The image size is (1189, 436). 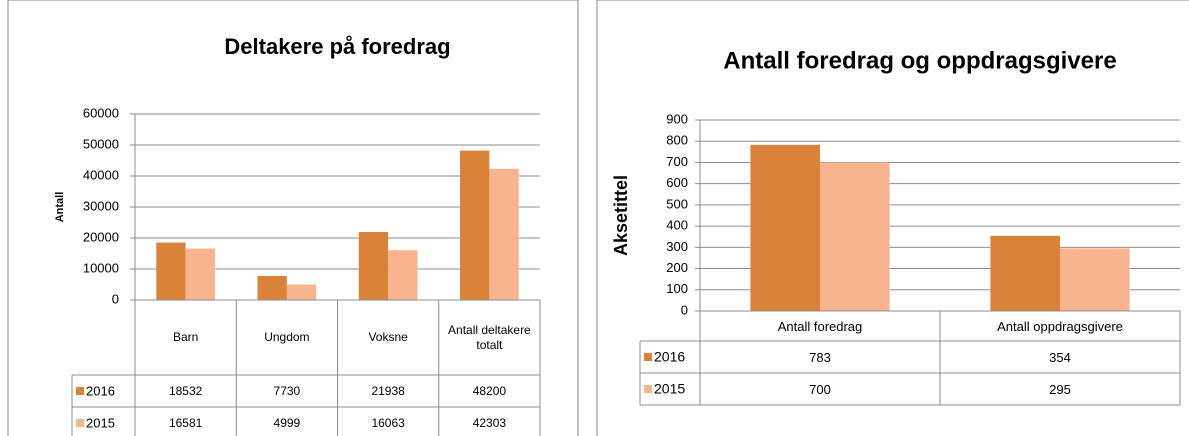 I want to click on category-label-box: Voksne, so click(x=388, y=337).